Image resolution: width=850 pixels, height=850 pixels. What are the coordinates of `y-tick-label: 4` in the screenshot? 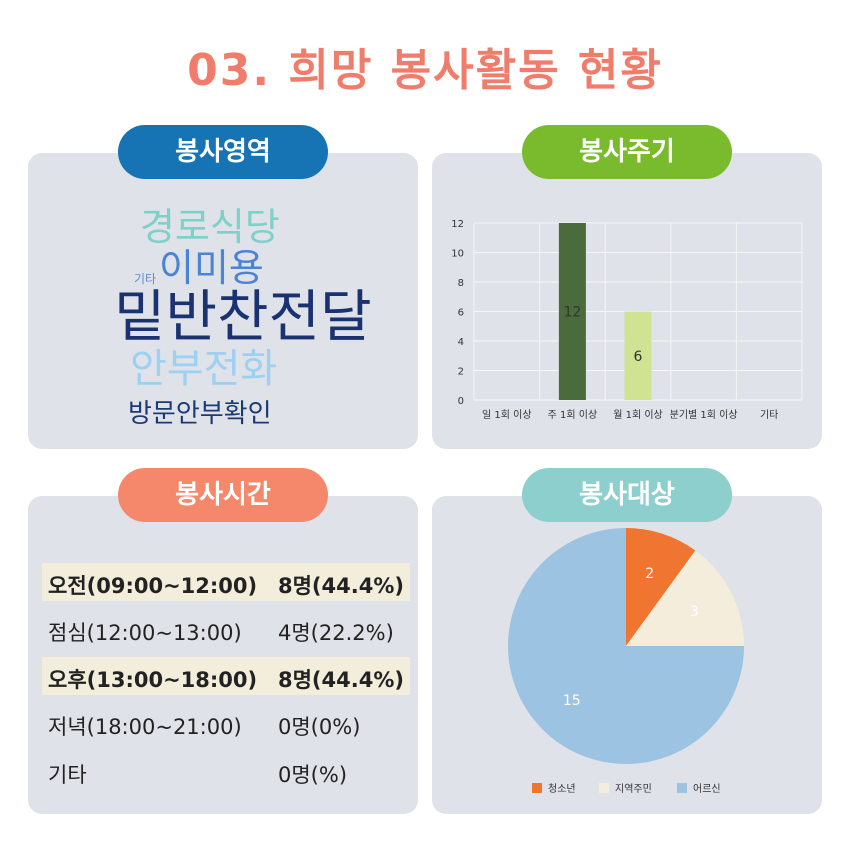 It's located at (461, 342).